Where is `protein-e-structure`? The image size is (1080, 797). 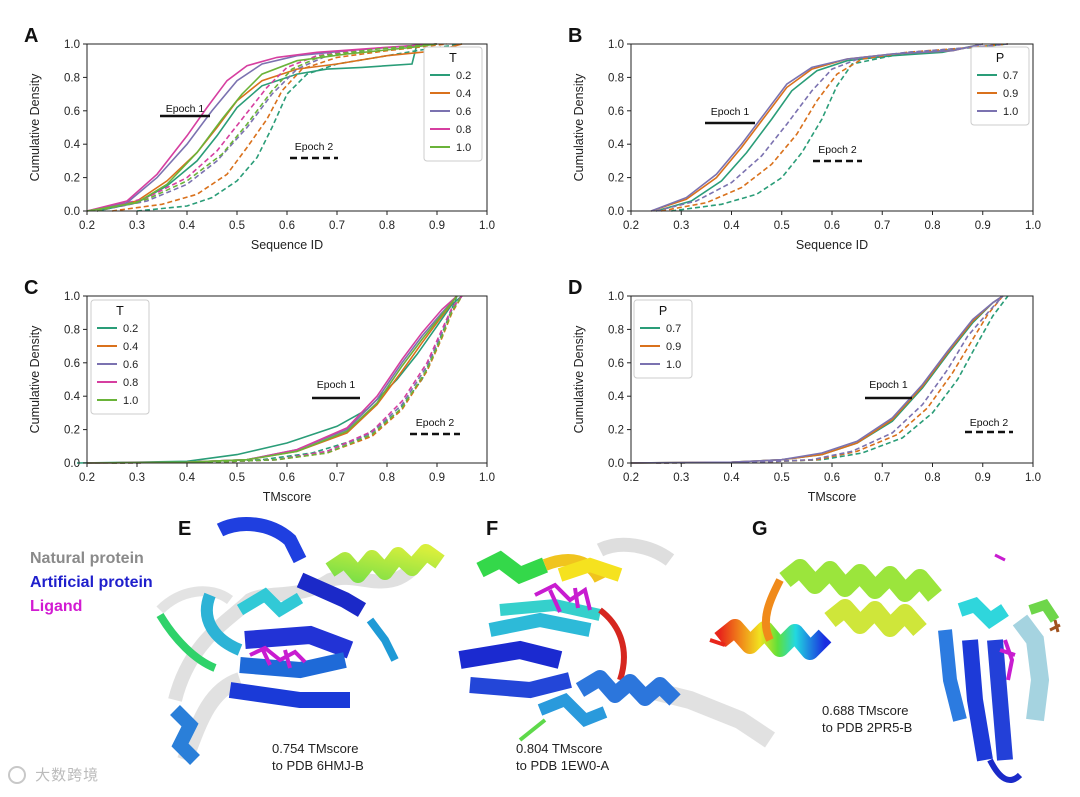 protein-e-structure is located at coordinates (300, 641).